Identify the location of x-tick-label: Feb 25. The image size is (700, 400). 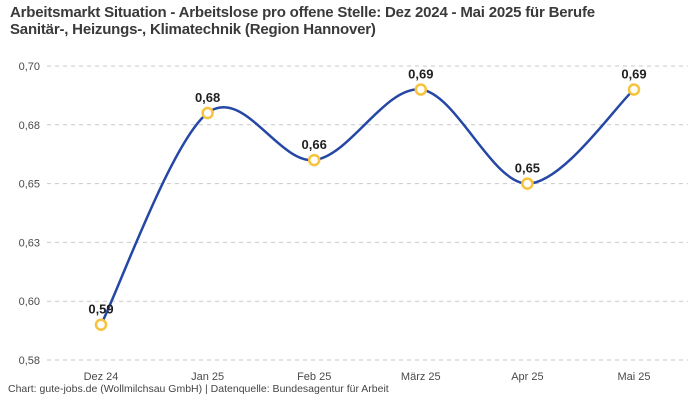
(314, 377).